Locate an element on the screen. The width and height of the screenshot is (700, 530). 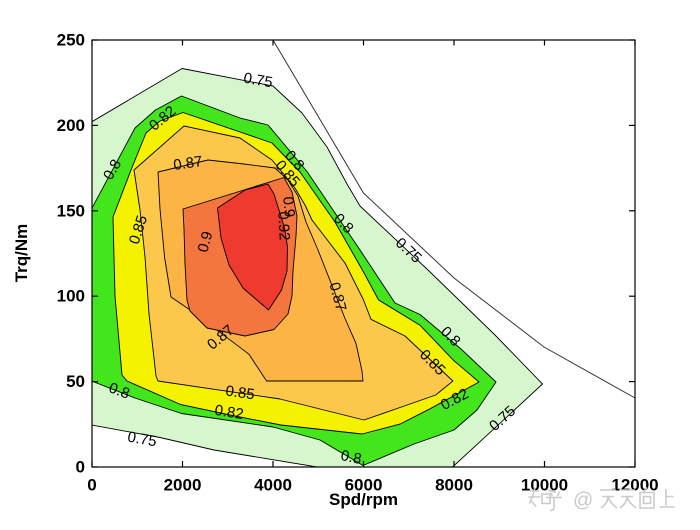
svg-text: 150 is located at coordinates (71, 210).